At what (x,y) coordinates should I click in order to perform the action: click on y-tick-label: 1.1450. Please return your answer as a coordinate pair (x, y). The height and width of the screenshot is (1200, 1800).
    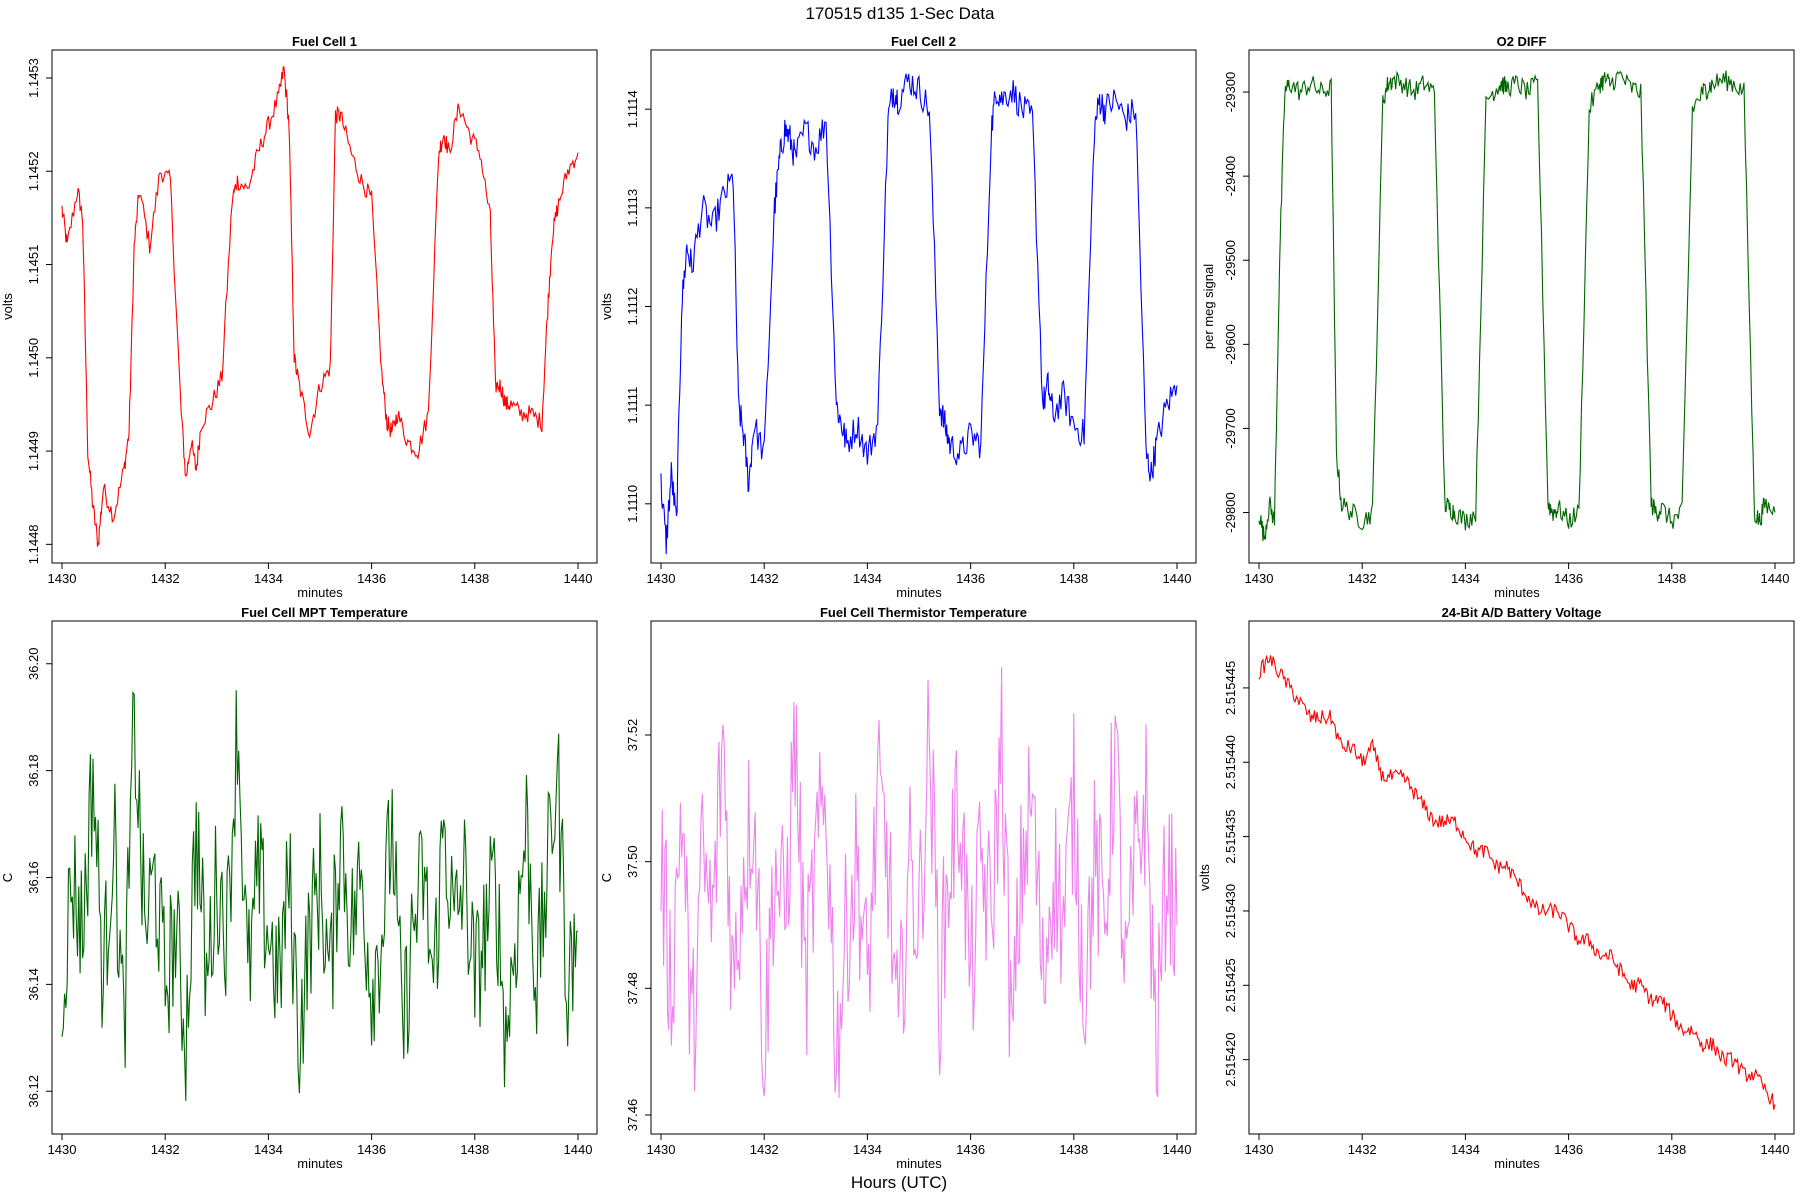
    Looking at the image, I should click on (33, 358).